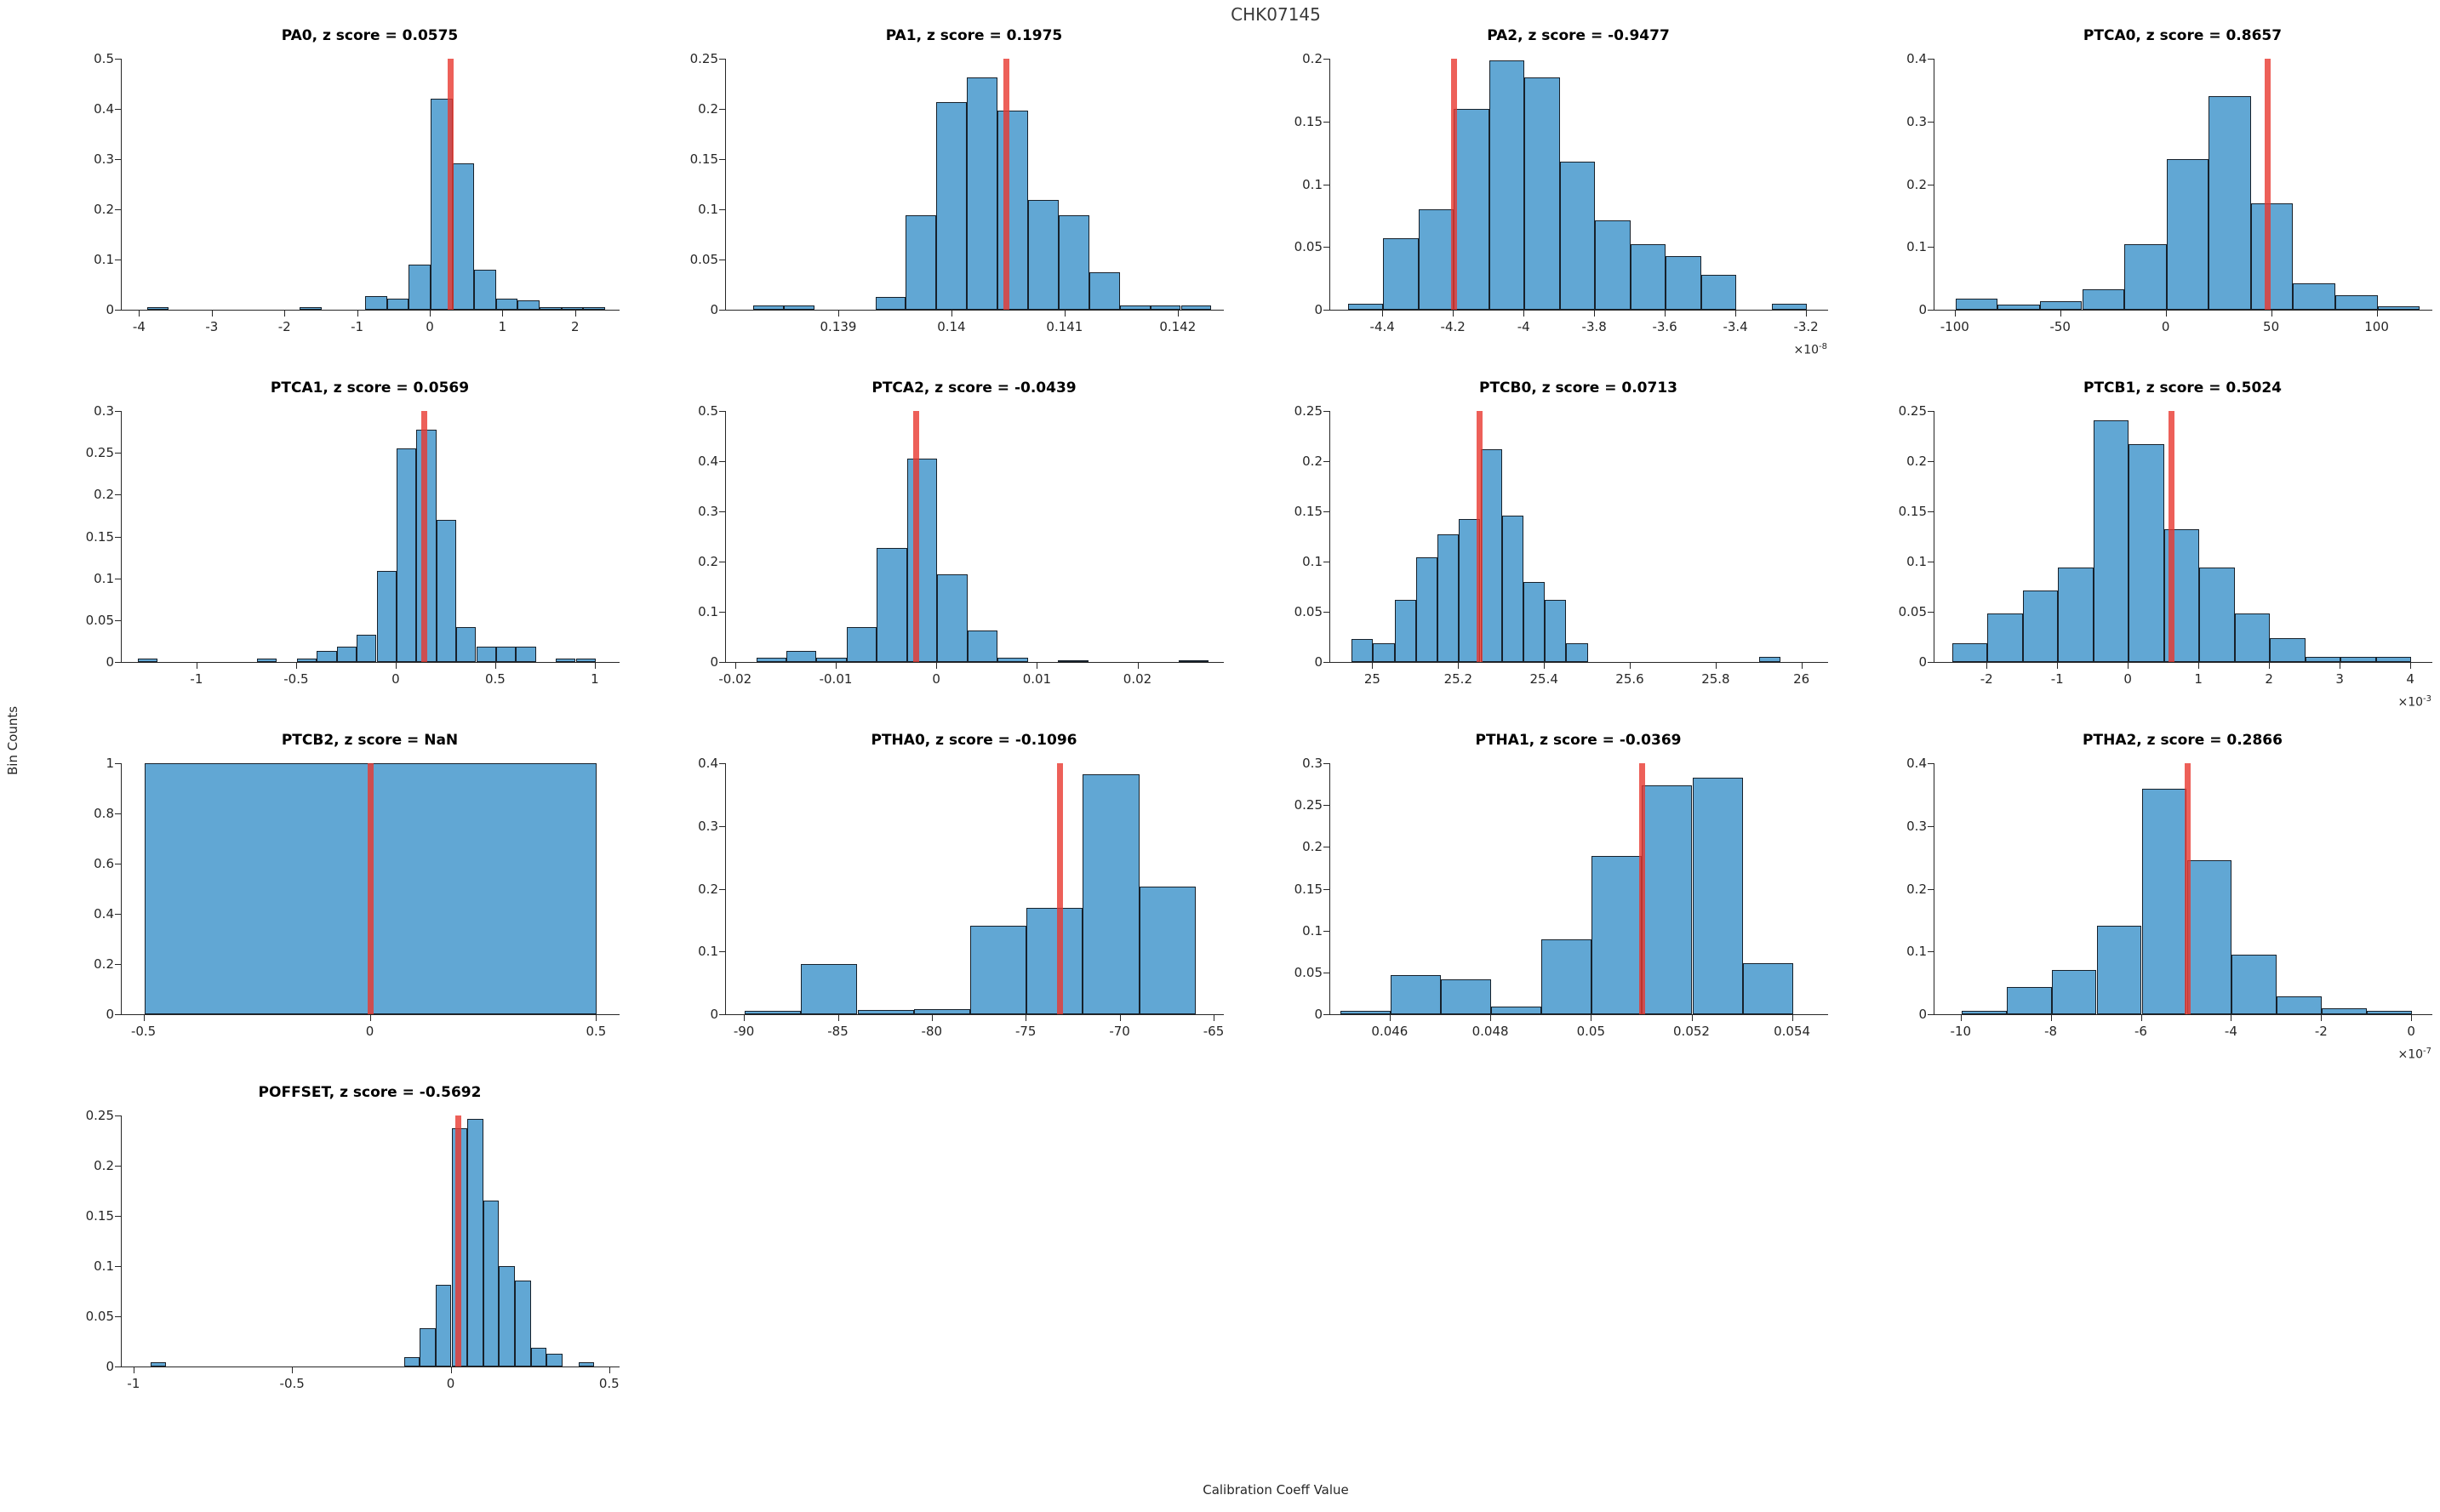  I want to click on subplot-title-PTCB1: PTCB1, z score = 0.5024, so click(2182, 388).